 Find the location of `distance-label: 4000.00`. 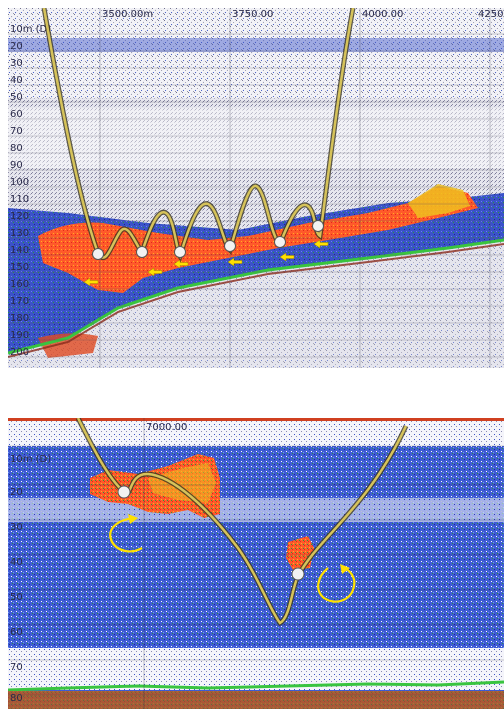

distance-label: 4000.00 is located at coordinates (382, 14).